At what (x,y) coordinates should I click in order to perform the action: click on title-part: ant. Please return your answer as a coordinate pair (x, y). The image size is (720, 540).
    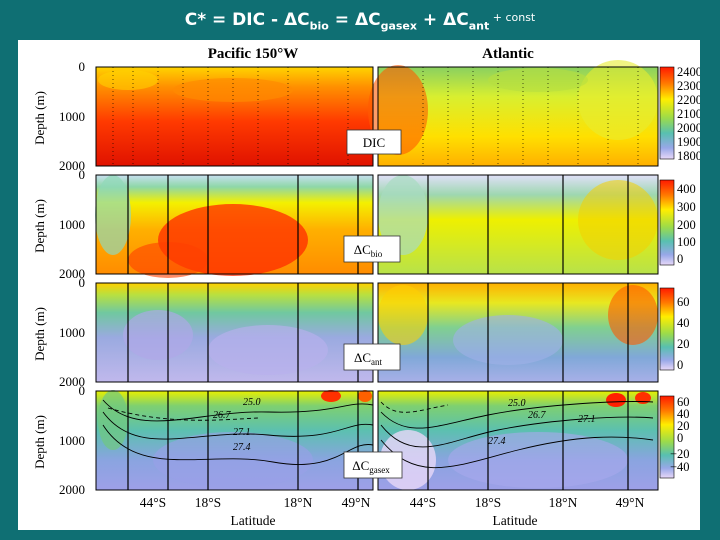
    Looking at the image, I should click on (479, 26).